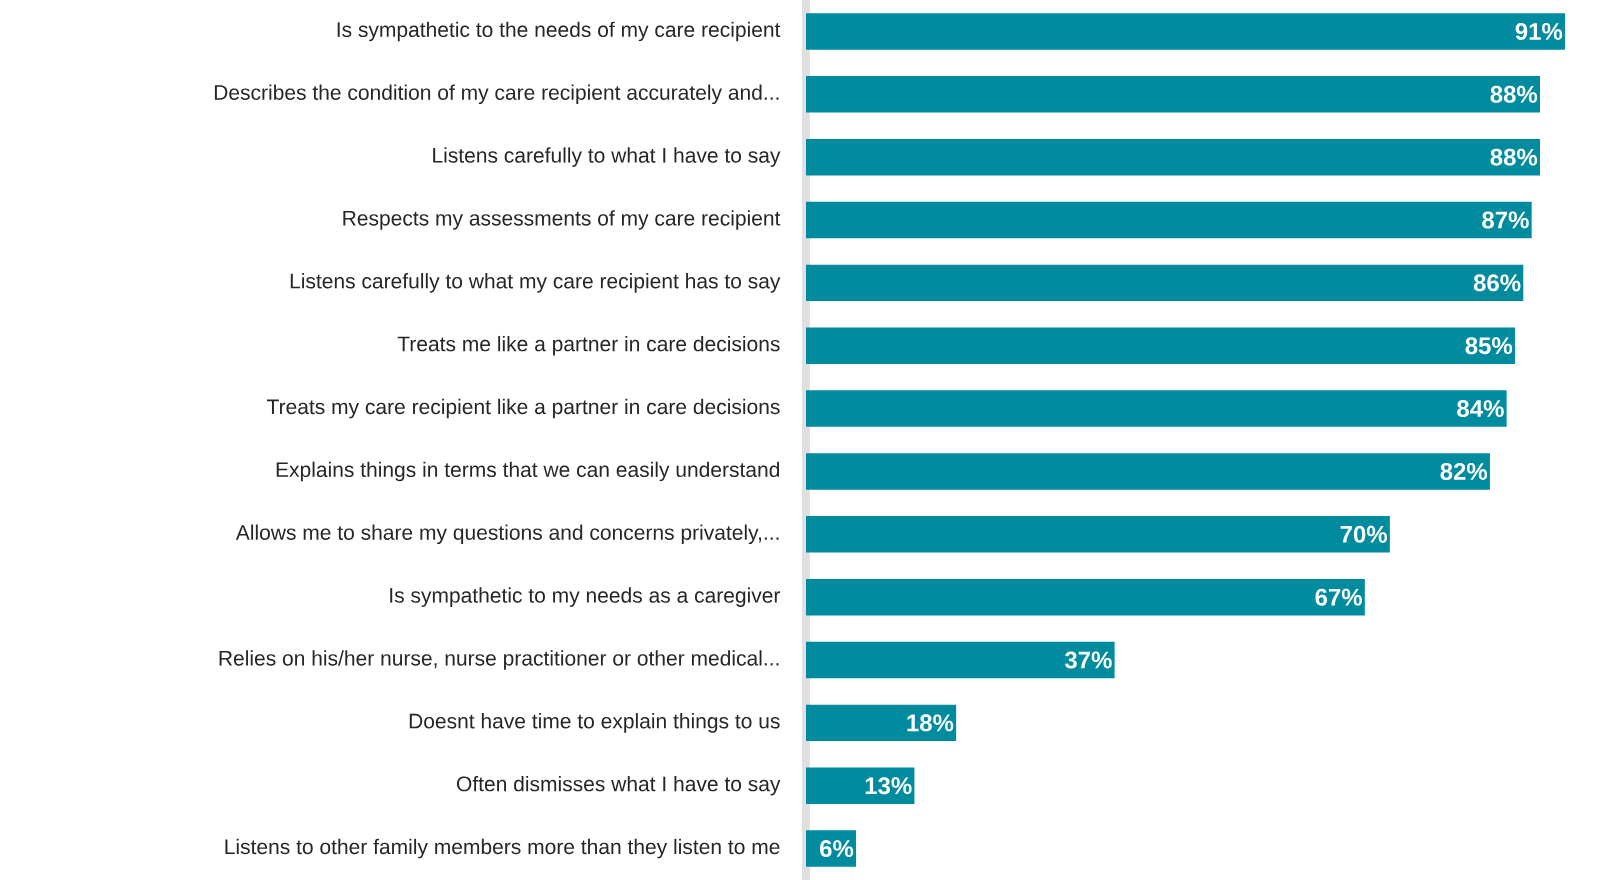 The image size is (1599, 880). I want to click on data-label: 85%, so click(1489, 346).